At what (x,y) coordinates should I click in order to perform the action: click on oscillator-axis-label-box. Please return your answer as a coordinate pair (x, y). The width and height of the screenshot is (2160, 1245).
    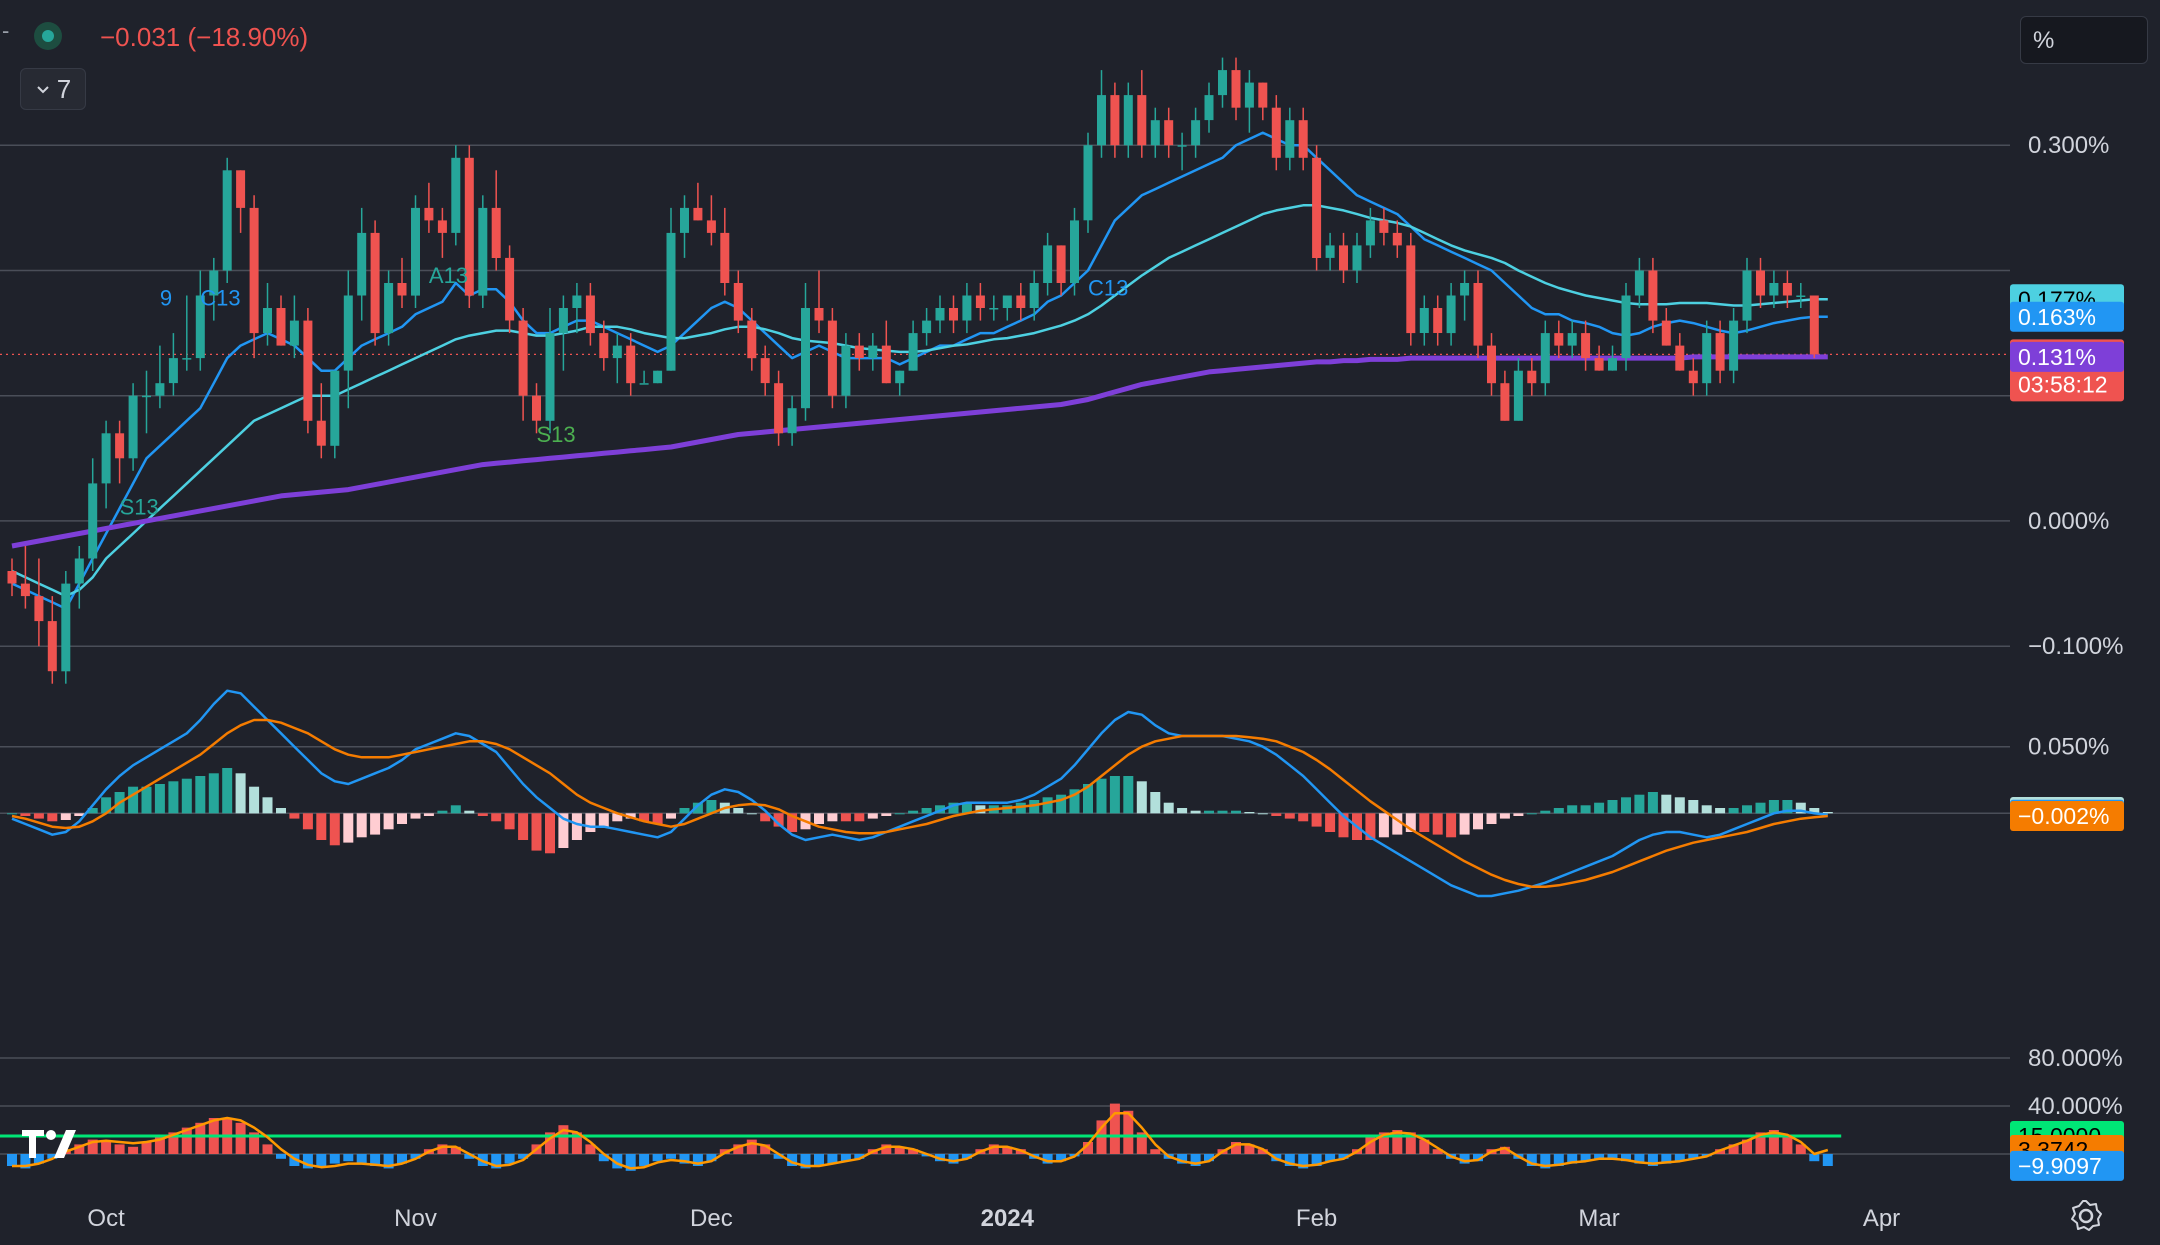
    Looking at the image, I should click on (2067, 1165).